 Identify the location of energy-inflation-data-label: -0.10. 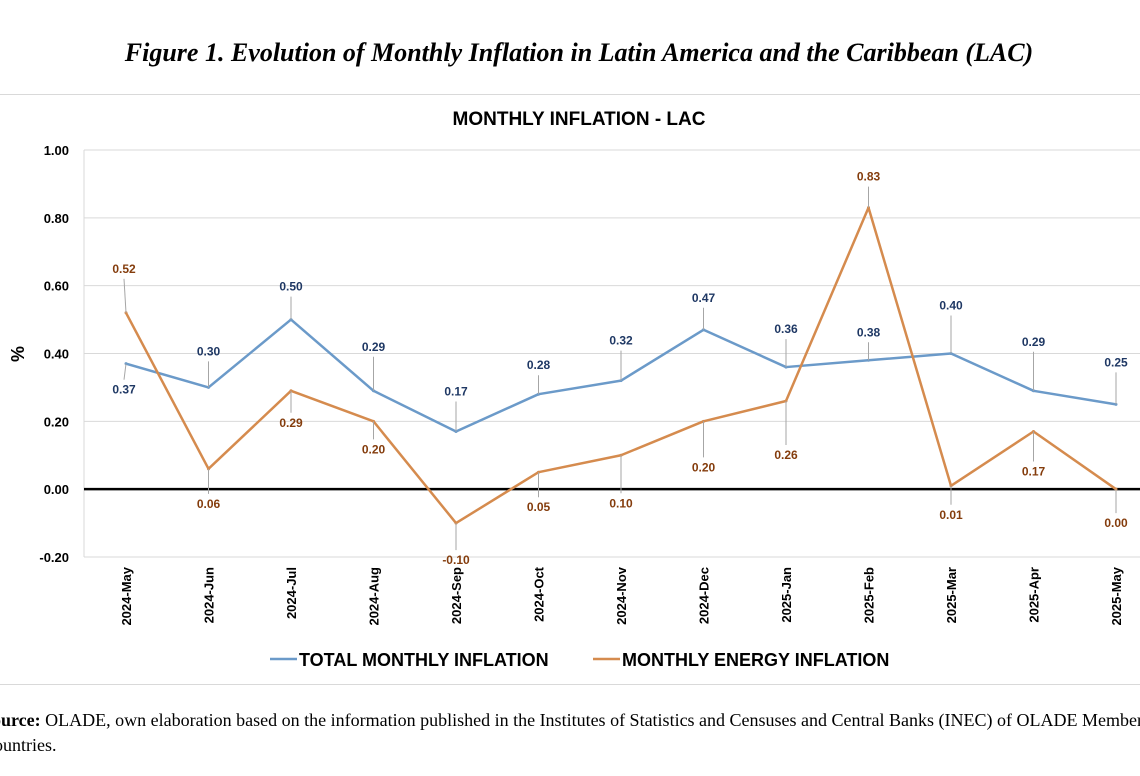
(456, 560).